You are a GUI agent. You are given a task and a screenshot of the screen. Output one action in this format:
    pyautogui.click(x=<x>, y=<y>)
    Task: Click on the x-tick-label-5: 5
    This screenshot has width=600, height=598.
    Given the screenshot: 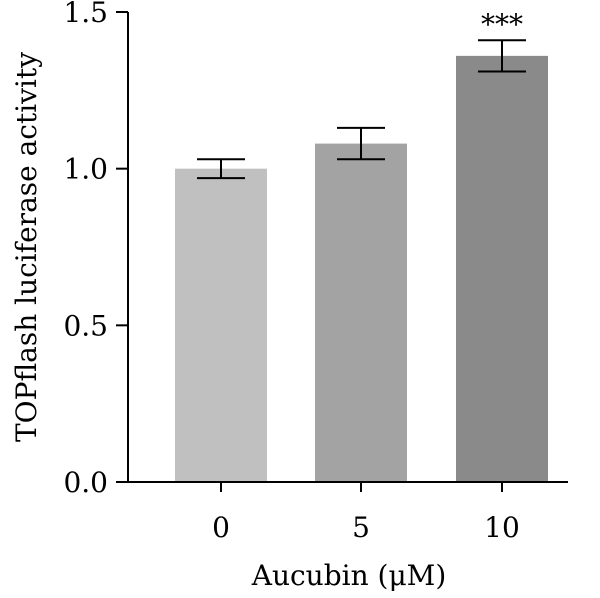 What is the action you would take?
    pyautogui.click(x=361, y=527)
    